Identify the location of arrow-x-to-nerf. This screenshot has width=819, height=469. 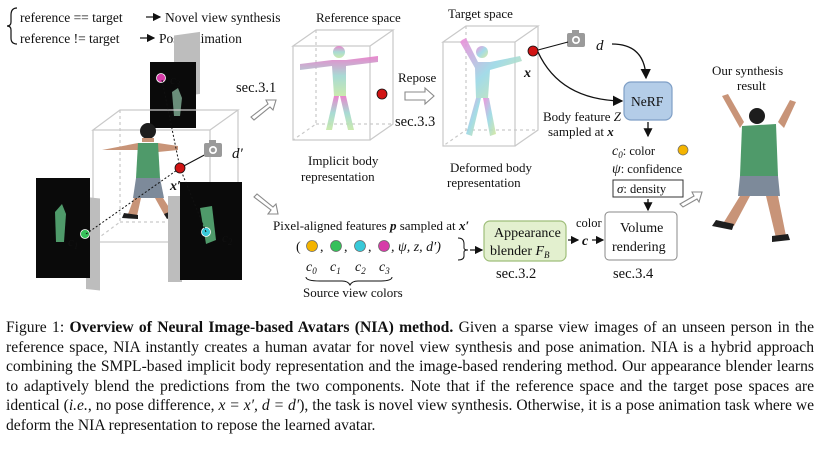
(580, 79).